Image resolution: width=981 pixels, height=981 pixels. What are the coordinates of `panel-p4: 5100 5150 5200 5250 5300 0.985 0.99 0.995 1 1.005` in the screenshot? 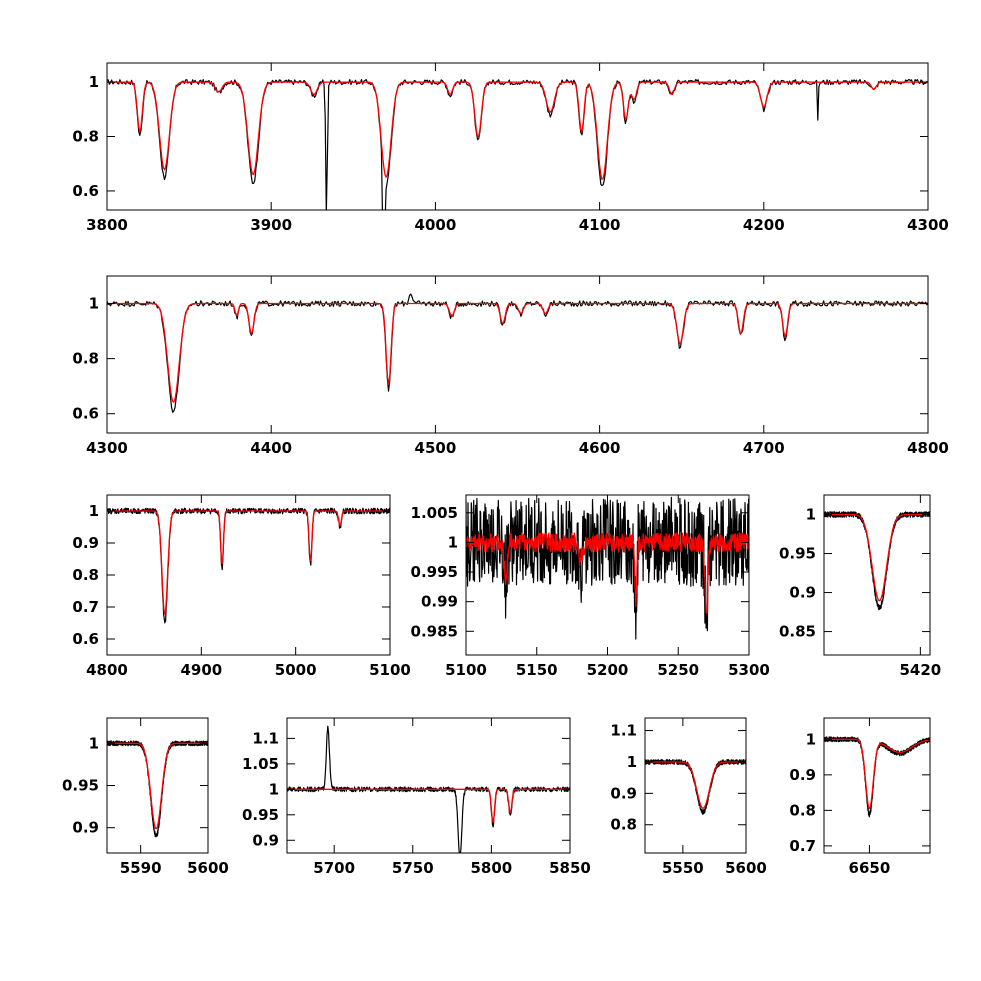 It's located at (590, 586).